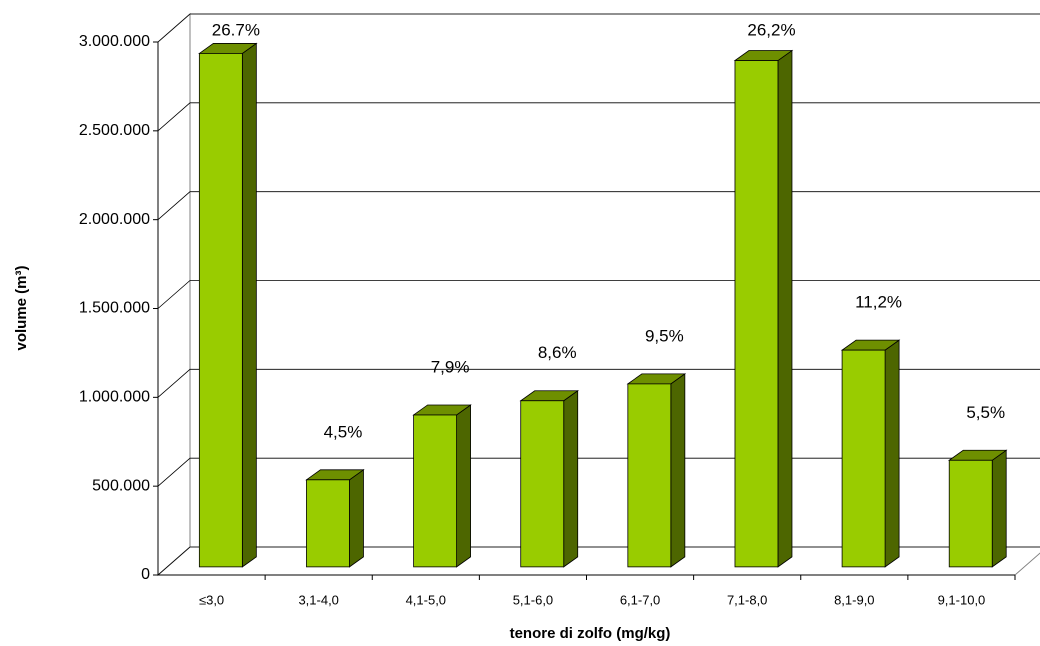 Image resolution: width=1040 pixels, height=646 pixels. What do you see at coordinates (114, 219) in the screenshot?
I see `y-tick-label: 2.000.000` at bounding box center [114, 219].